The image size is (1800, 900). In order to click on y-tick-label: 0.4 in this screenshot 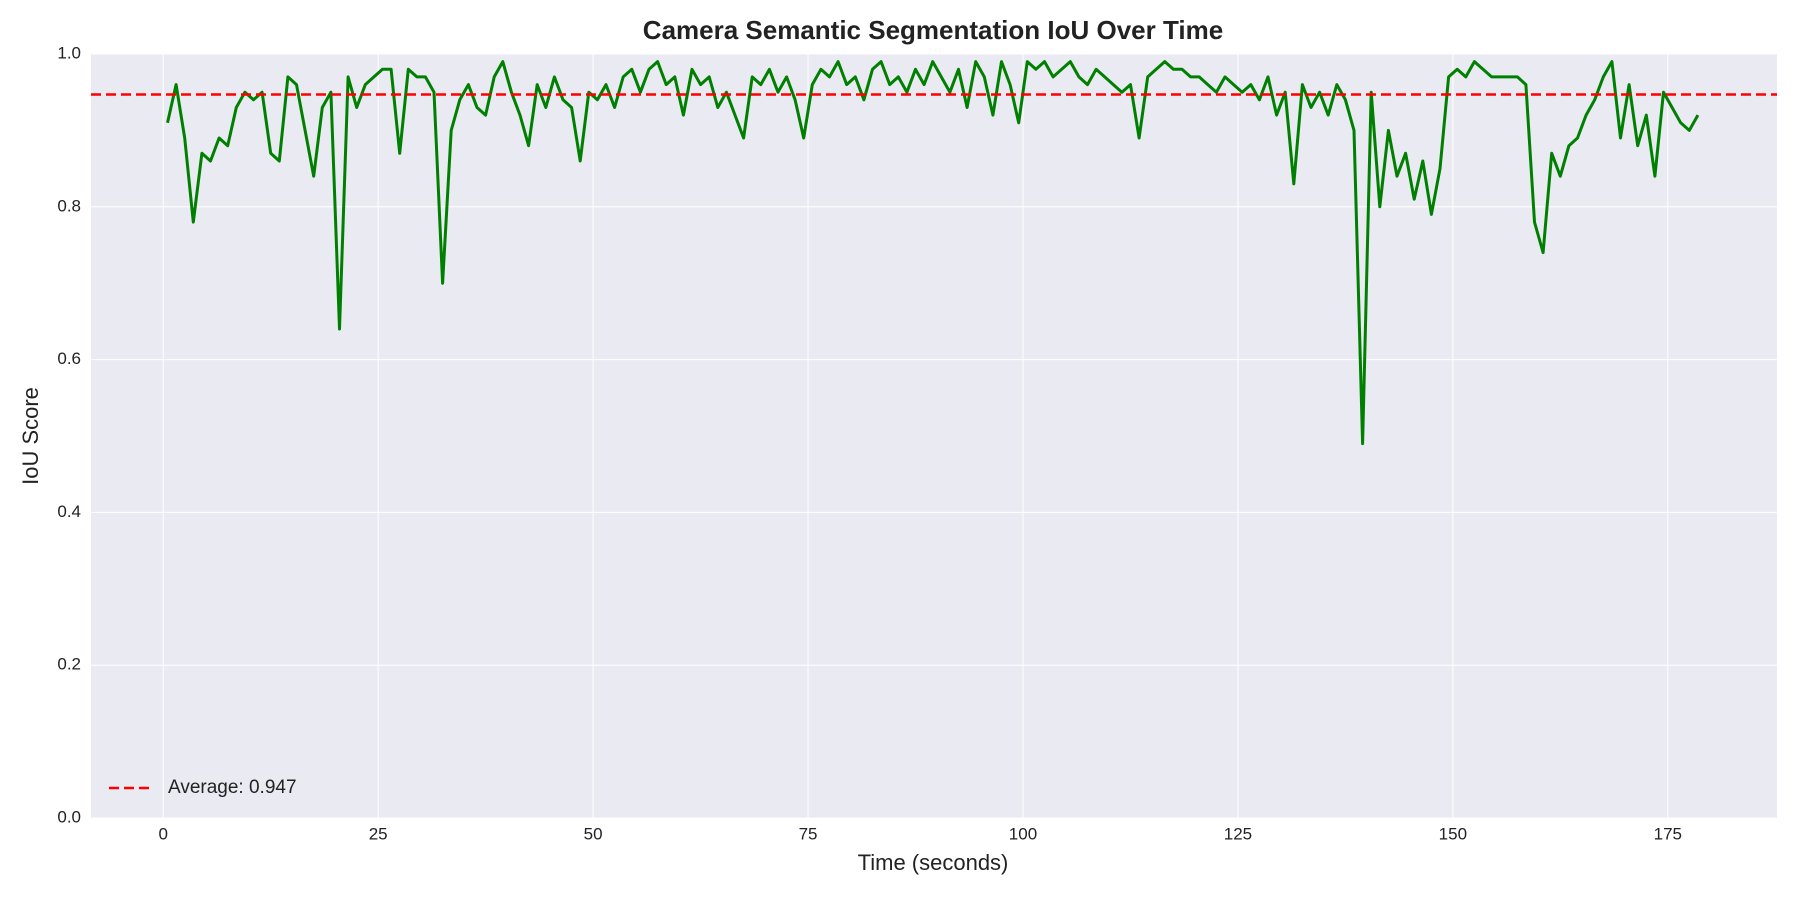, I will do `click(69, 511)`.